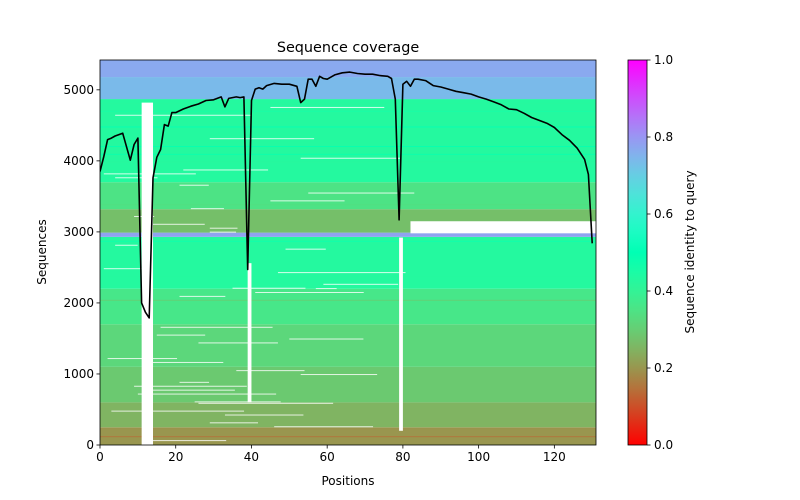  What do you see at coordinates (637, 252) in the screenshot?
I see `colorbar-bar` at bounding box center [637, 252].